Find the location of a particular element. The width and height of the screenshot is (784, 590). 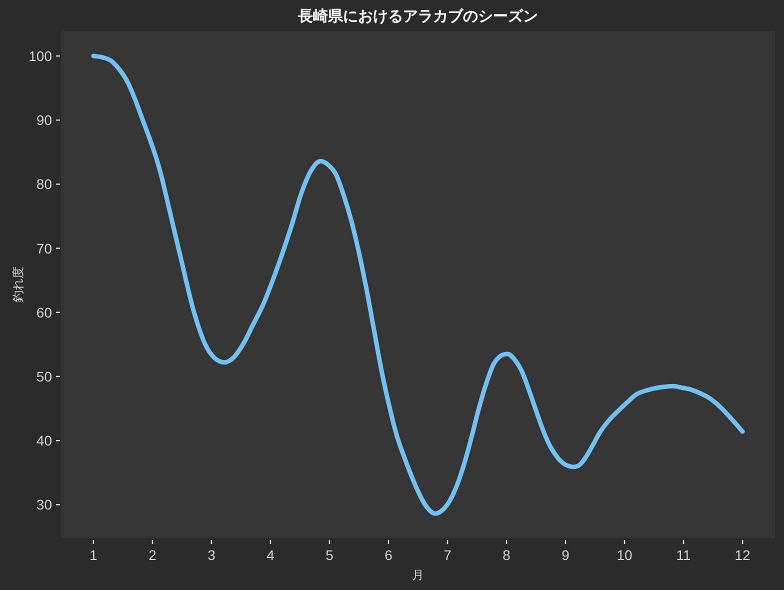

x-tick-label: 4 is located at coordinates (270, 555).